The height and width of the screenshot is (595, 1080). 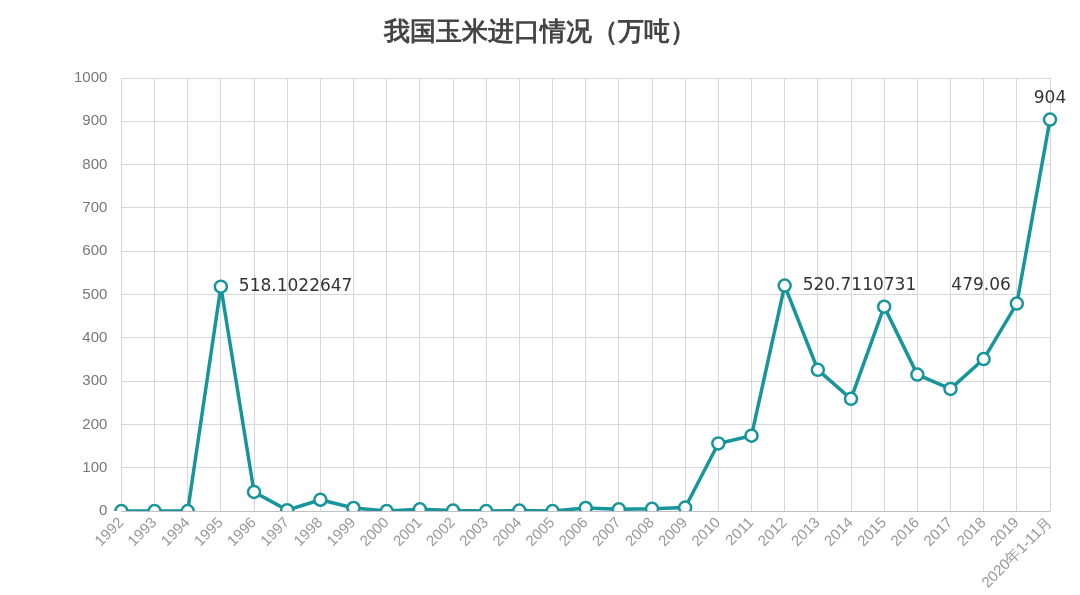 I want to click on y-tick-label: 900, so click(x=95, y=120).